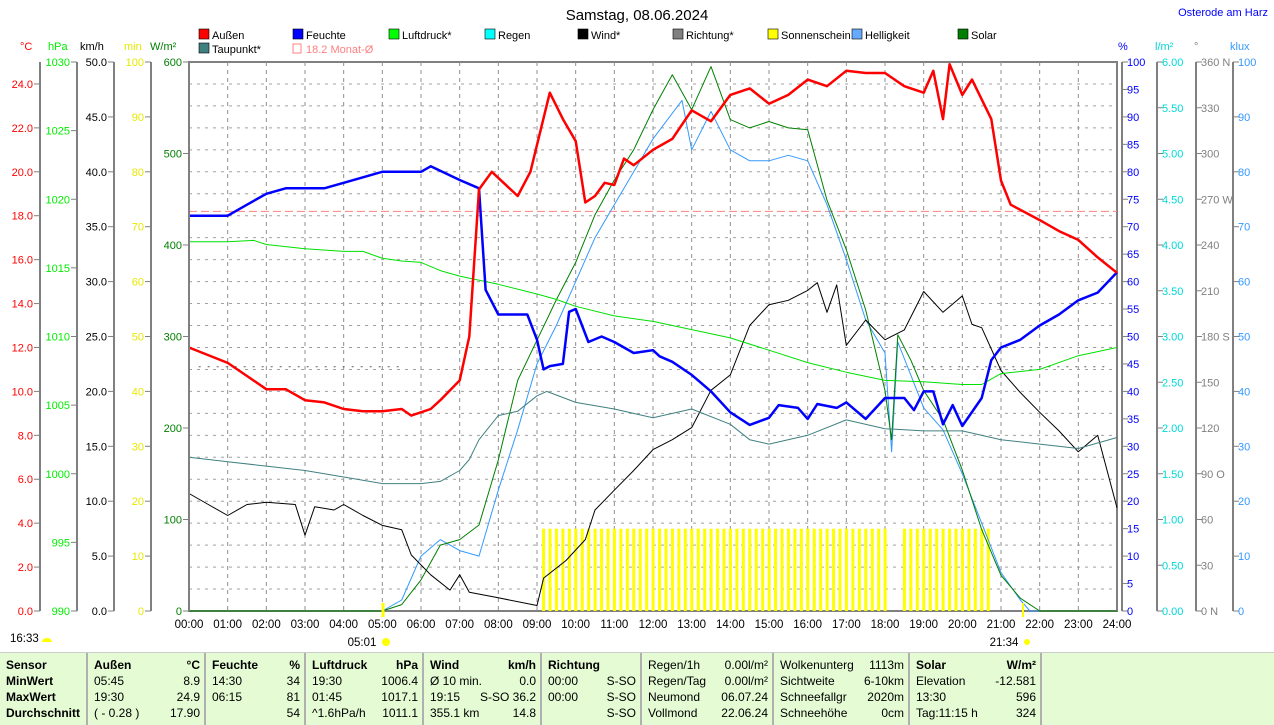 The image size is (1274, 725). What do you see at coordinates (1027, 642) in the screenshot?
I see `sunset-icon` at bounding box center [1027, 642].